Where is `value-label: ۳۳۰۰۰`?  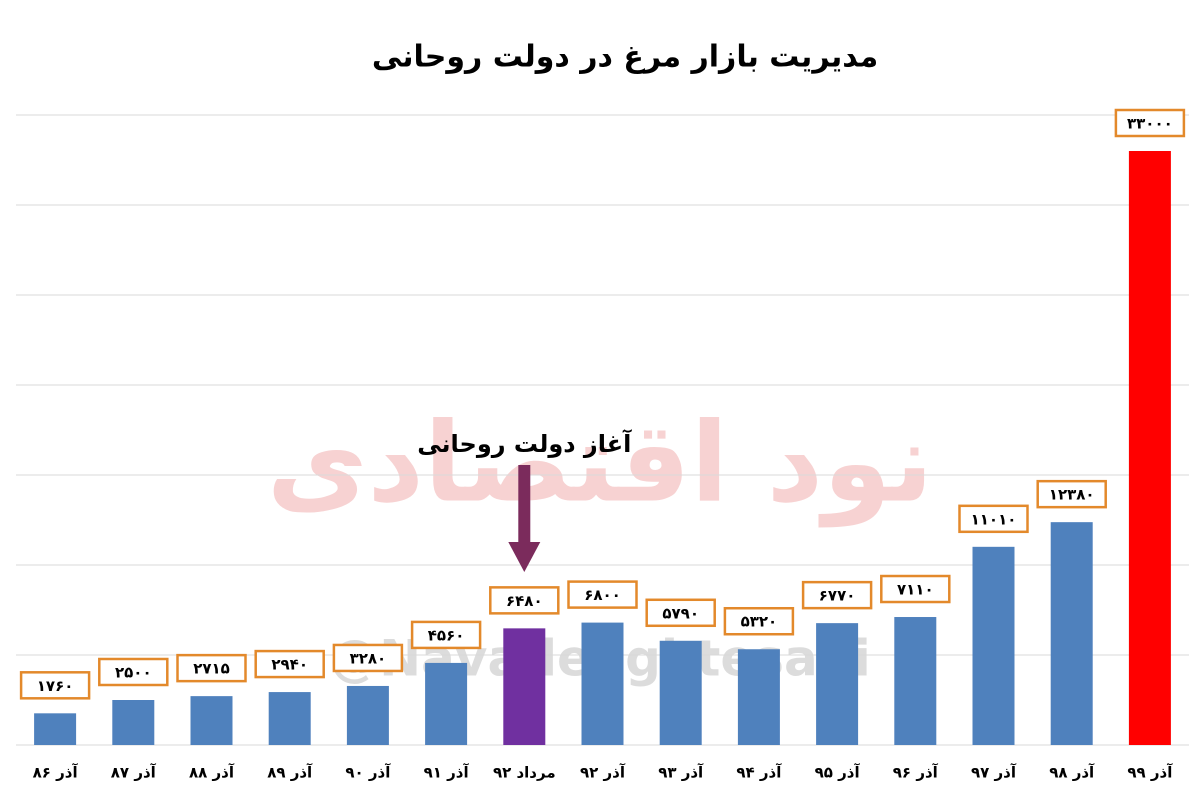
value-label: ۳۳۰۰۰ is located at coordinates (1150, 124).